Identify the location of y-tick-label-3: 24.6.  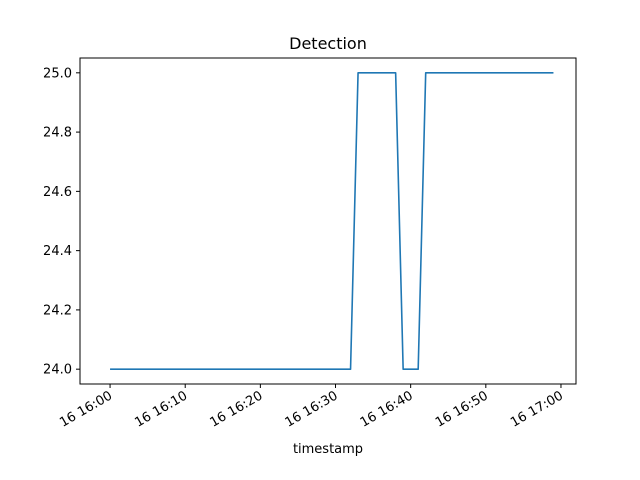
(57, 192).